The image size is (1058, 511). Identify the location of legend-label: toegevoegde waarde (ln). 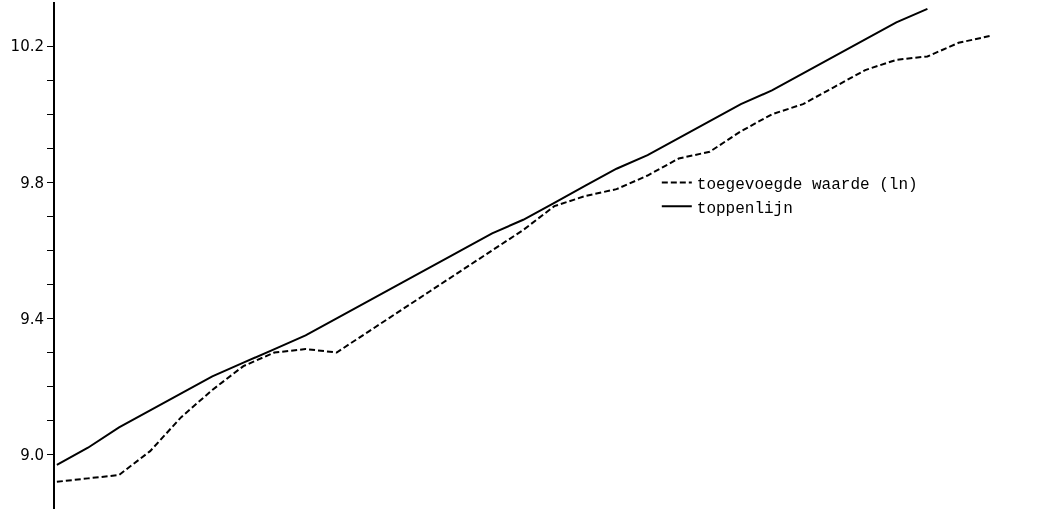
(807, 184).